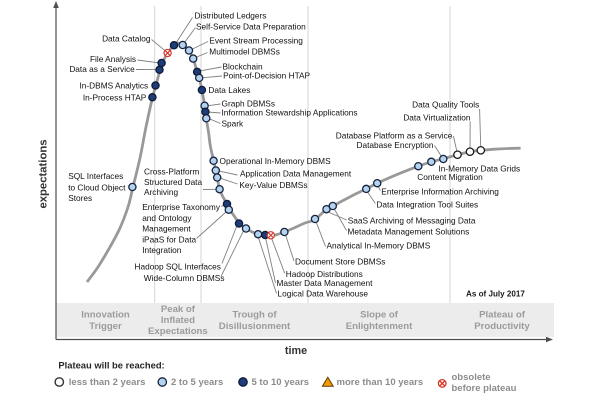 The height and width of the screenshot is (405, 600). Describe the element at coordinates (162, 250) in the screenshot. I see `svg-text: Integration` at that location.